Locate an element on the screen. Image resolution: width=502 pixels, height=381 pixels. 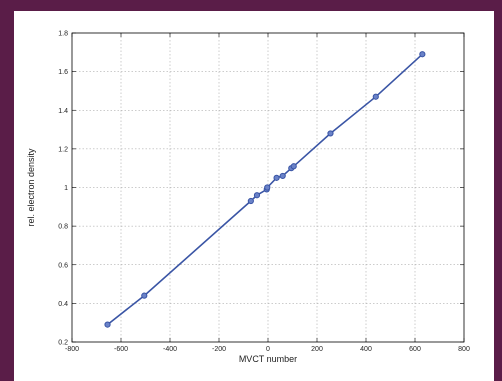
x-tick-label: 0 is located at coordinates (268, 349).